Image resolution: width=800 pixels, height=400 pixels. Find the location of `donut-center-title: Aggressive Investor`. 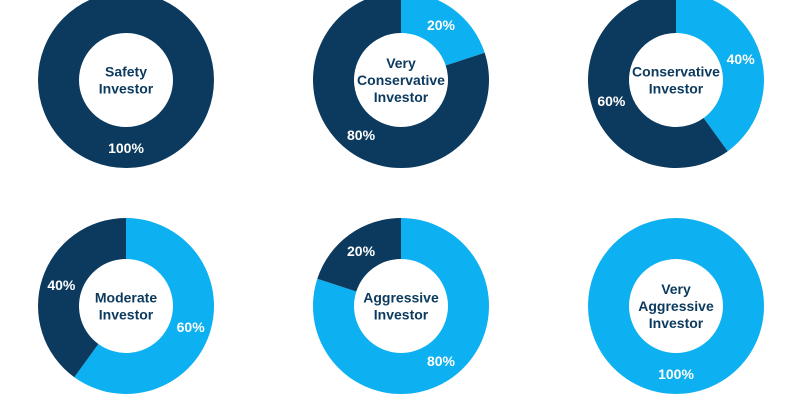

donut-center-title: Aggressive Investor is located at coordinates (401, 306).